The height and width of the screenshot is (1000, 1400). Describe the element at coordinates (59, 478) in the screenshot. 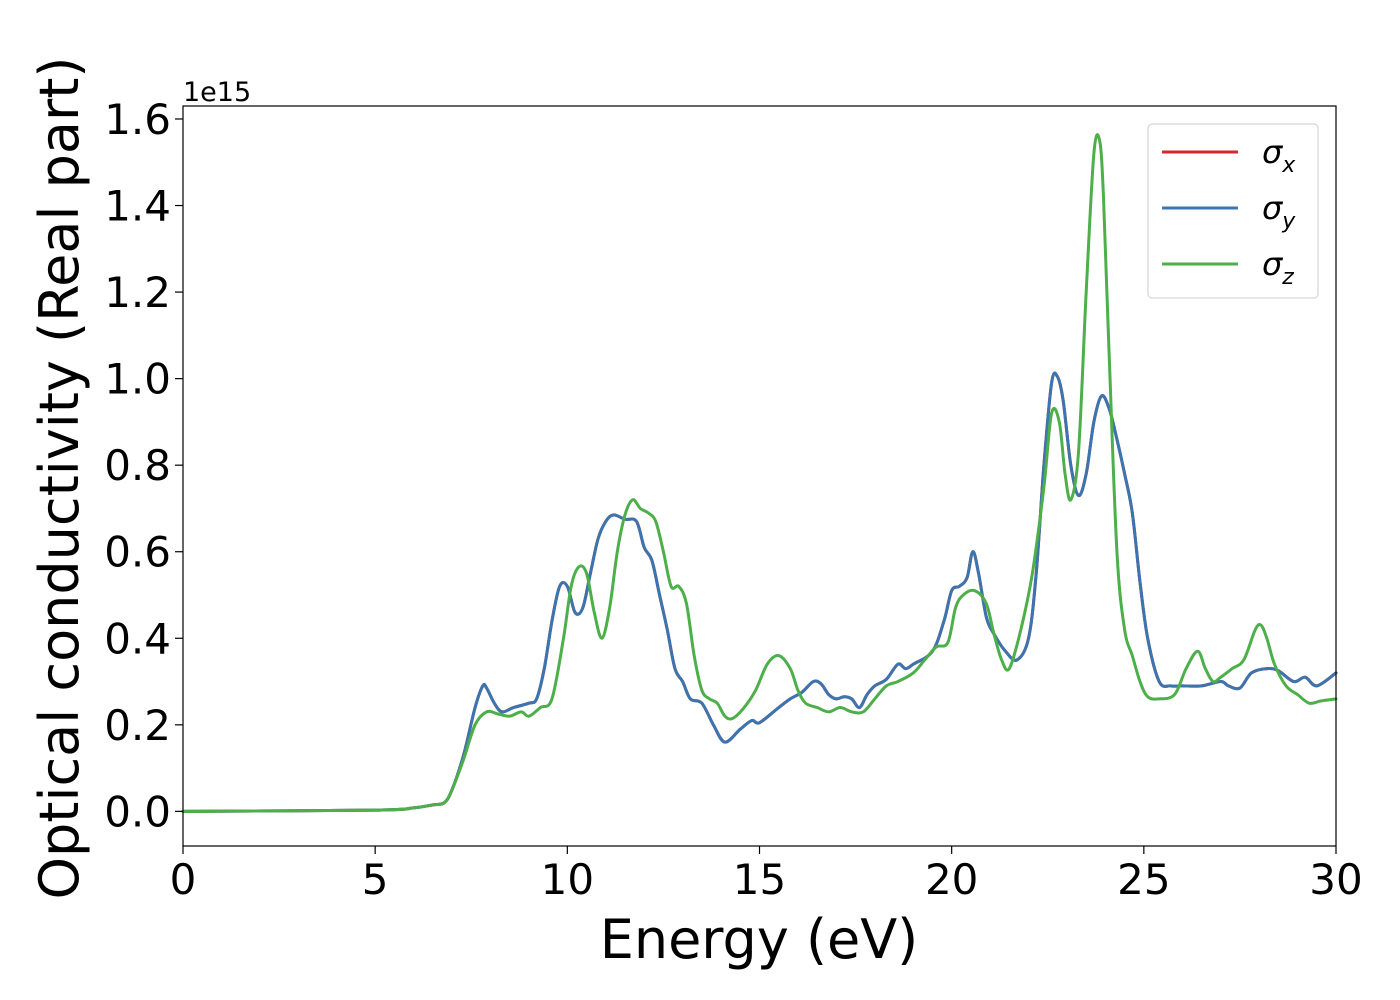

I see `y-axis-label: Optical conductivity (Real part)` at that location.